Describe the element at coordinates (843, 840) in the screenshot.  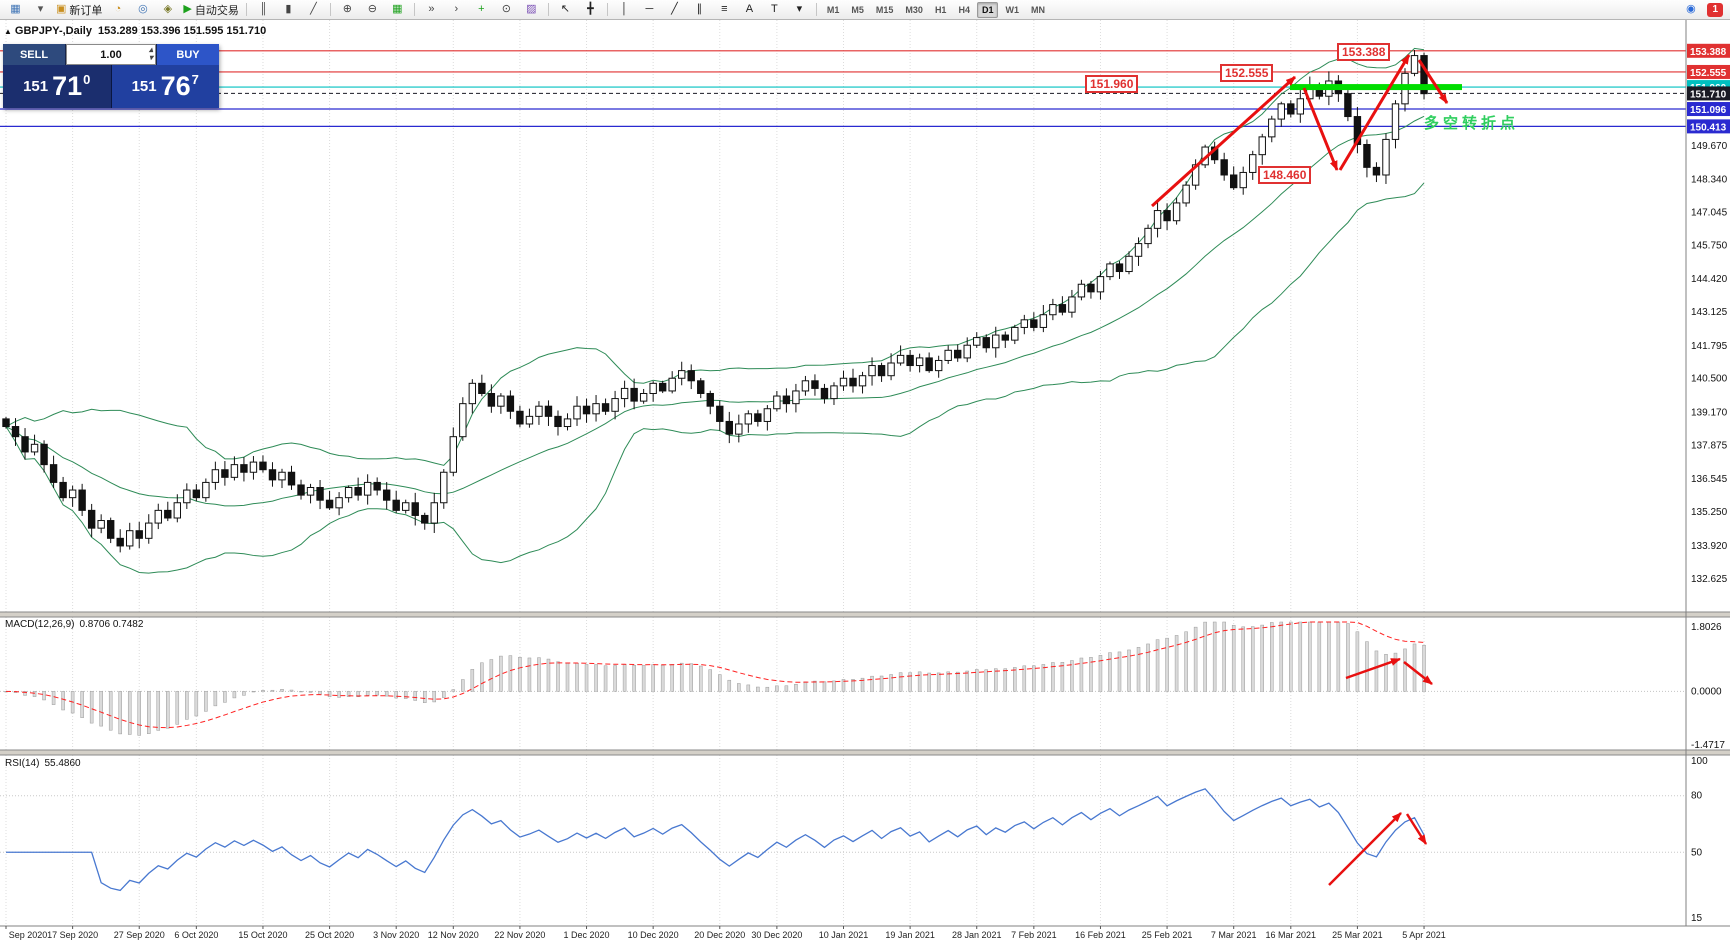
I see `rsi-layer` at that location.